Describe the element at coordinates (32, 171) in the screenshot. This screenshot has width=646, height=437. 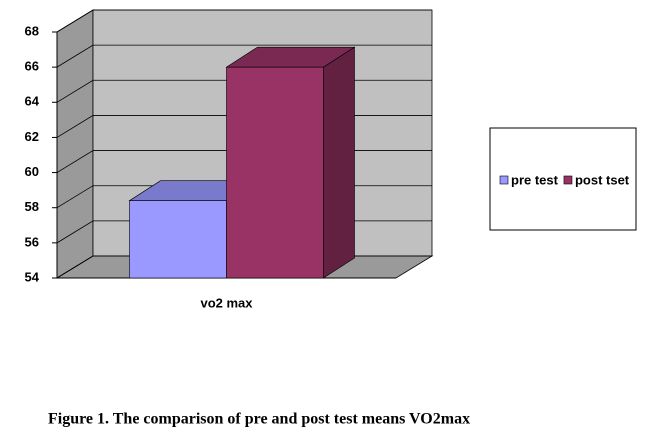
I see `y-tick-label: 60` at that location.